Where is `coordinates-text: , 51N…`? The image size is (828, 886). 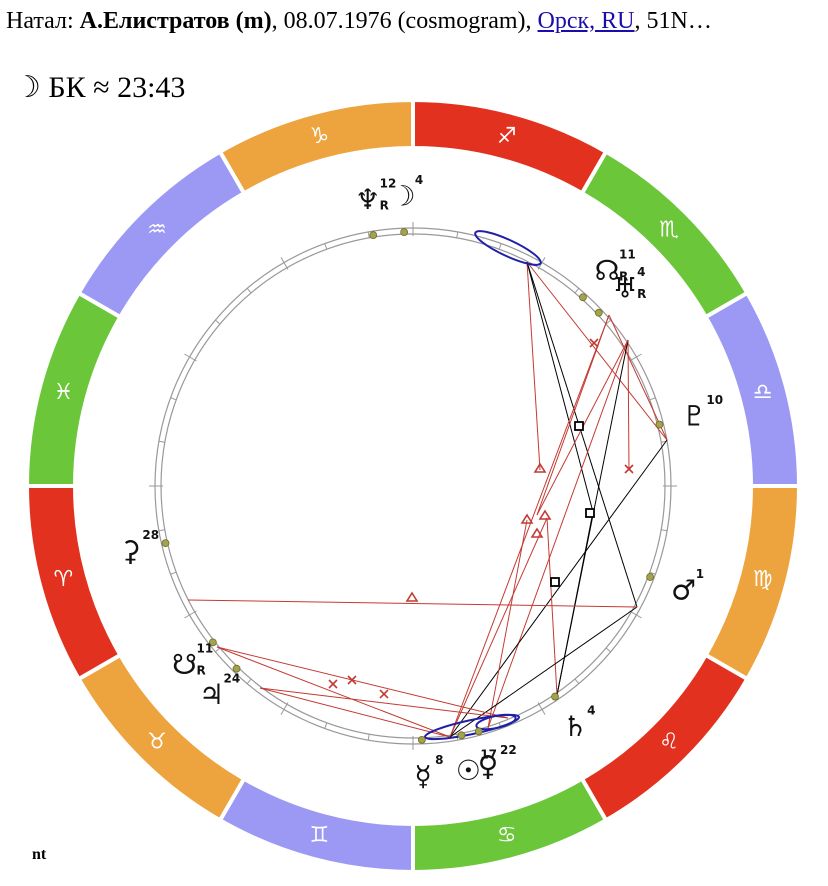 coordinates-text: , 51N… is located at coordinates (673, 21).